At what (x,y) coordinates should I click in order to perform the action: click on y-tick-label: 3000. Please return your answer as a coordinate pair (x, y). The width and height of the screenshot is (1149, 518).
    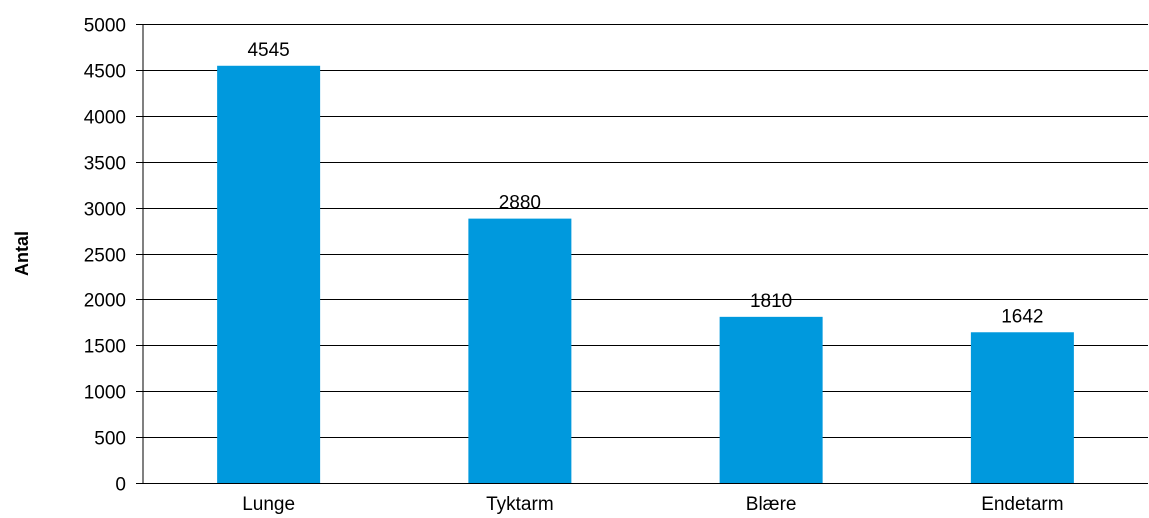
    Looking at the image, I should click on (105, 210).